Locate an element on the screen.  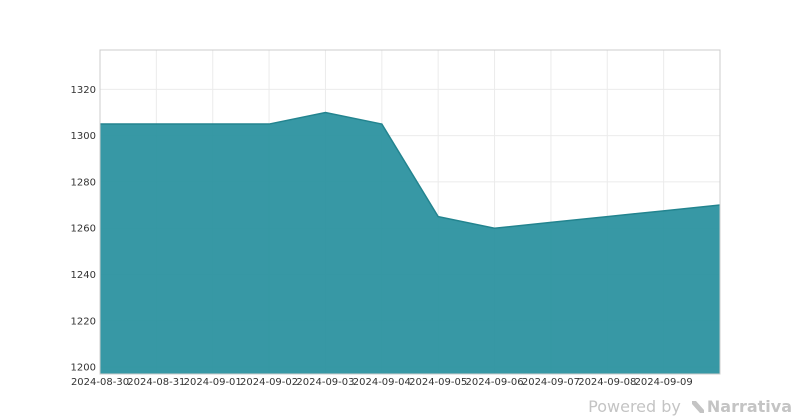
brand: Narrativa is located at coordinates (741, 406).